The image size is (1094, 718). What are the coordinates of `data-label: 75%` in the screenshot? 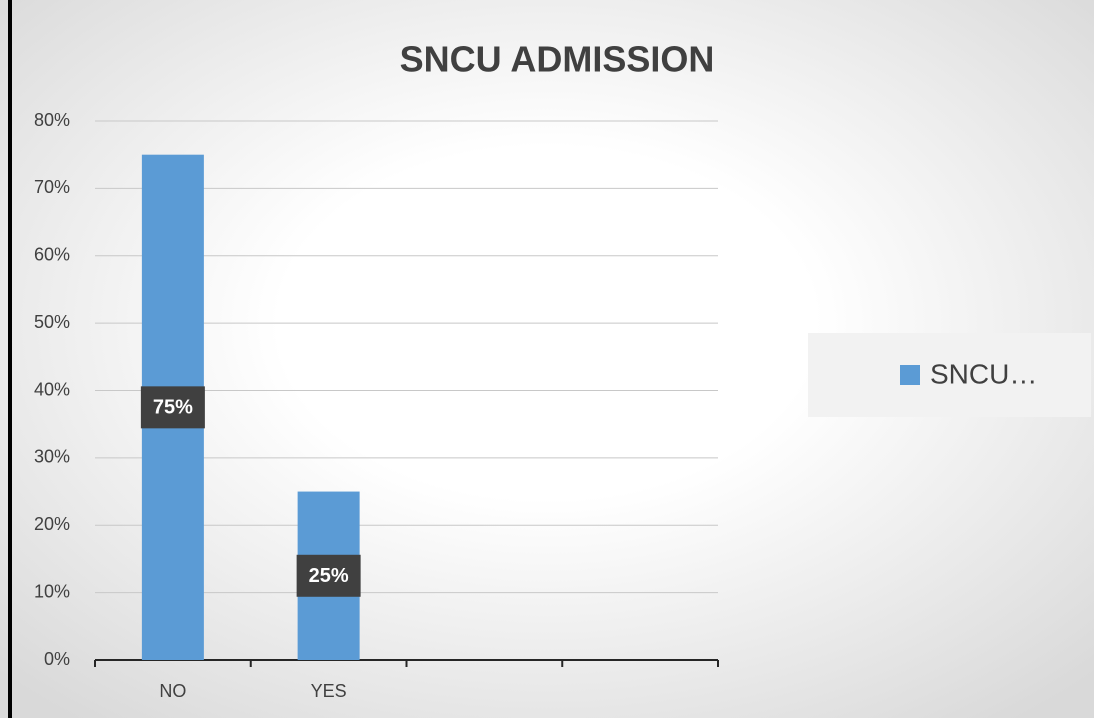 It's located at (173, 408).